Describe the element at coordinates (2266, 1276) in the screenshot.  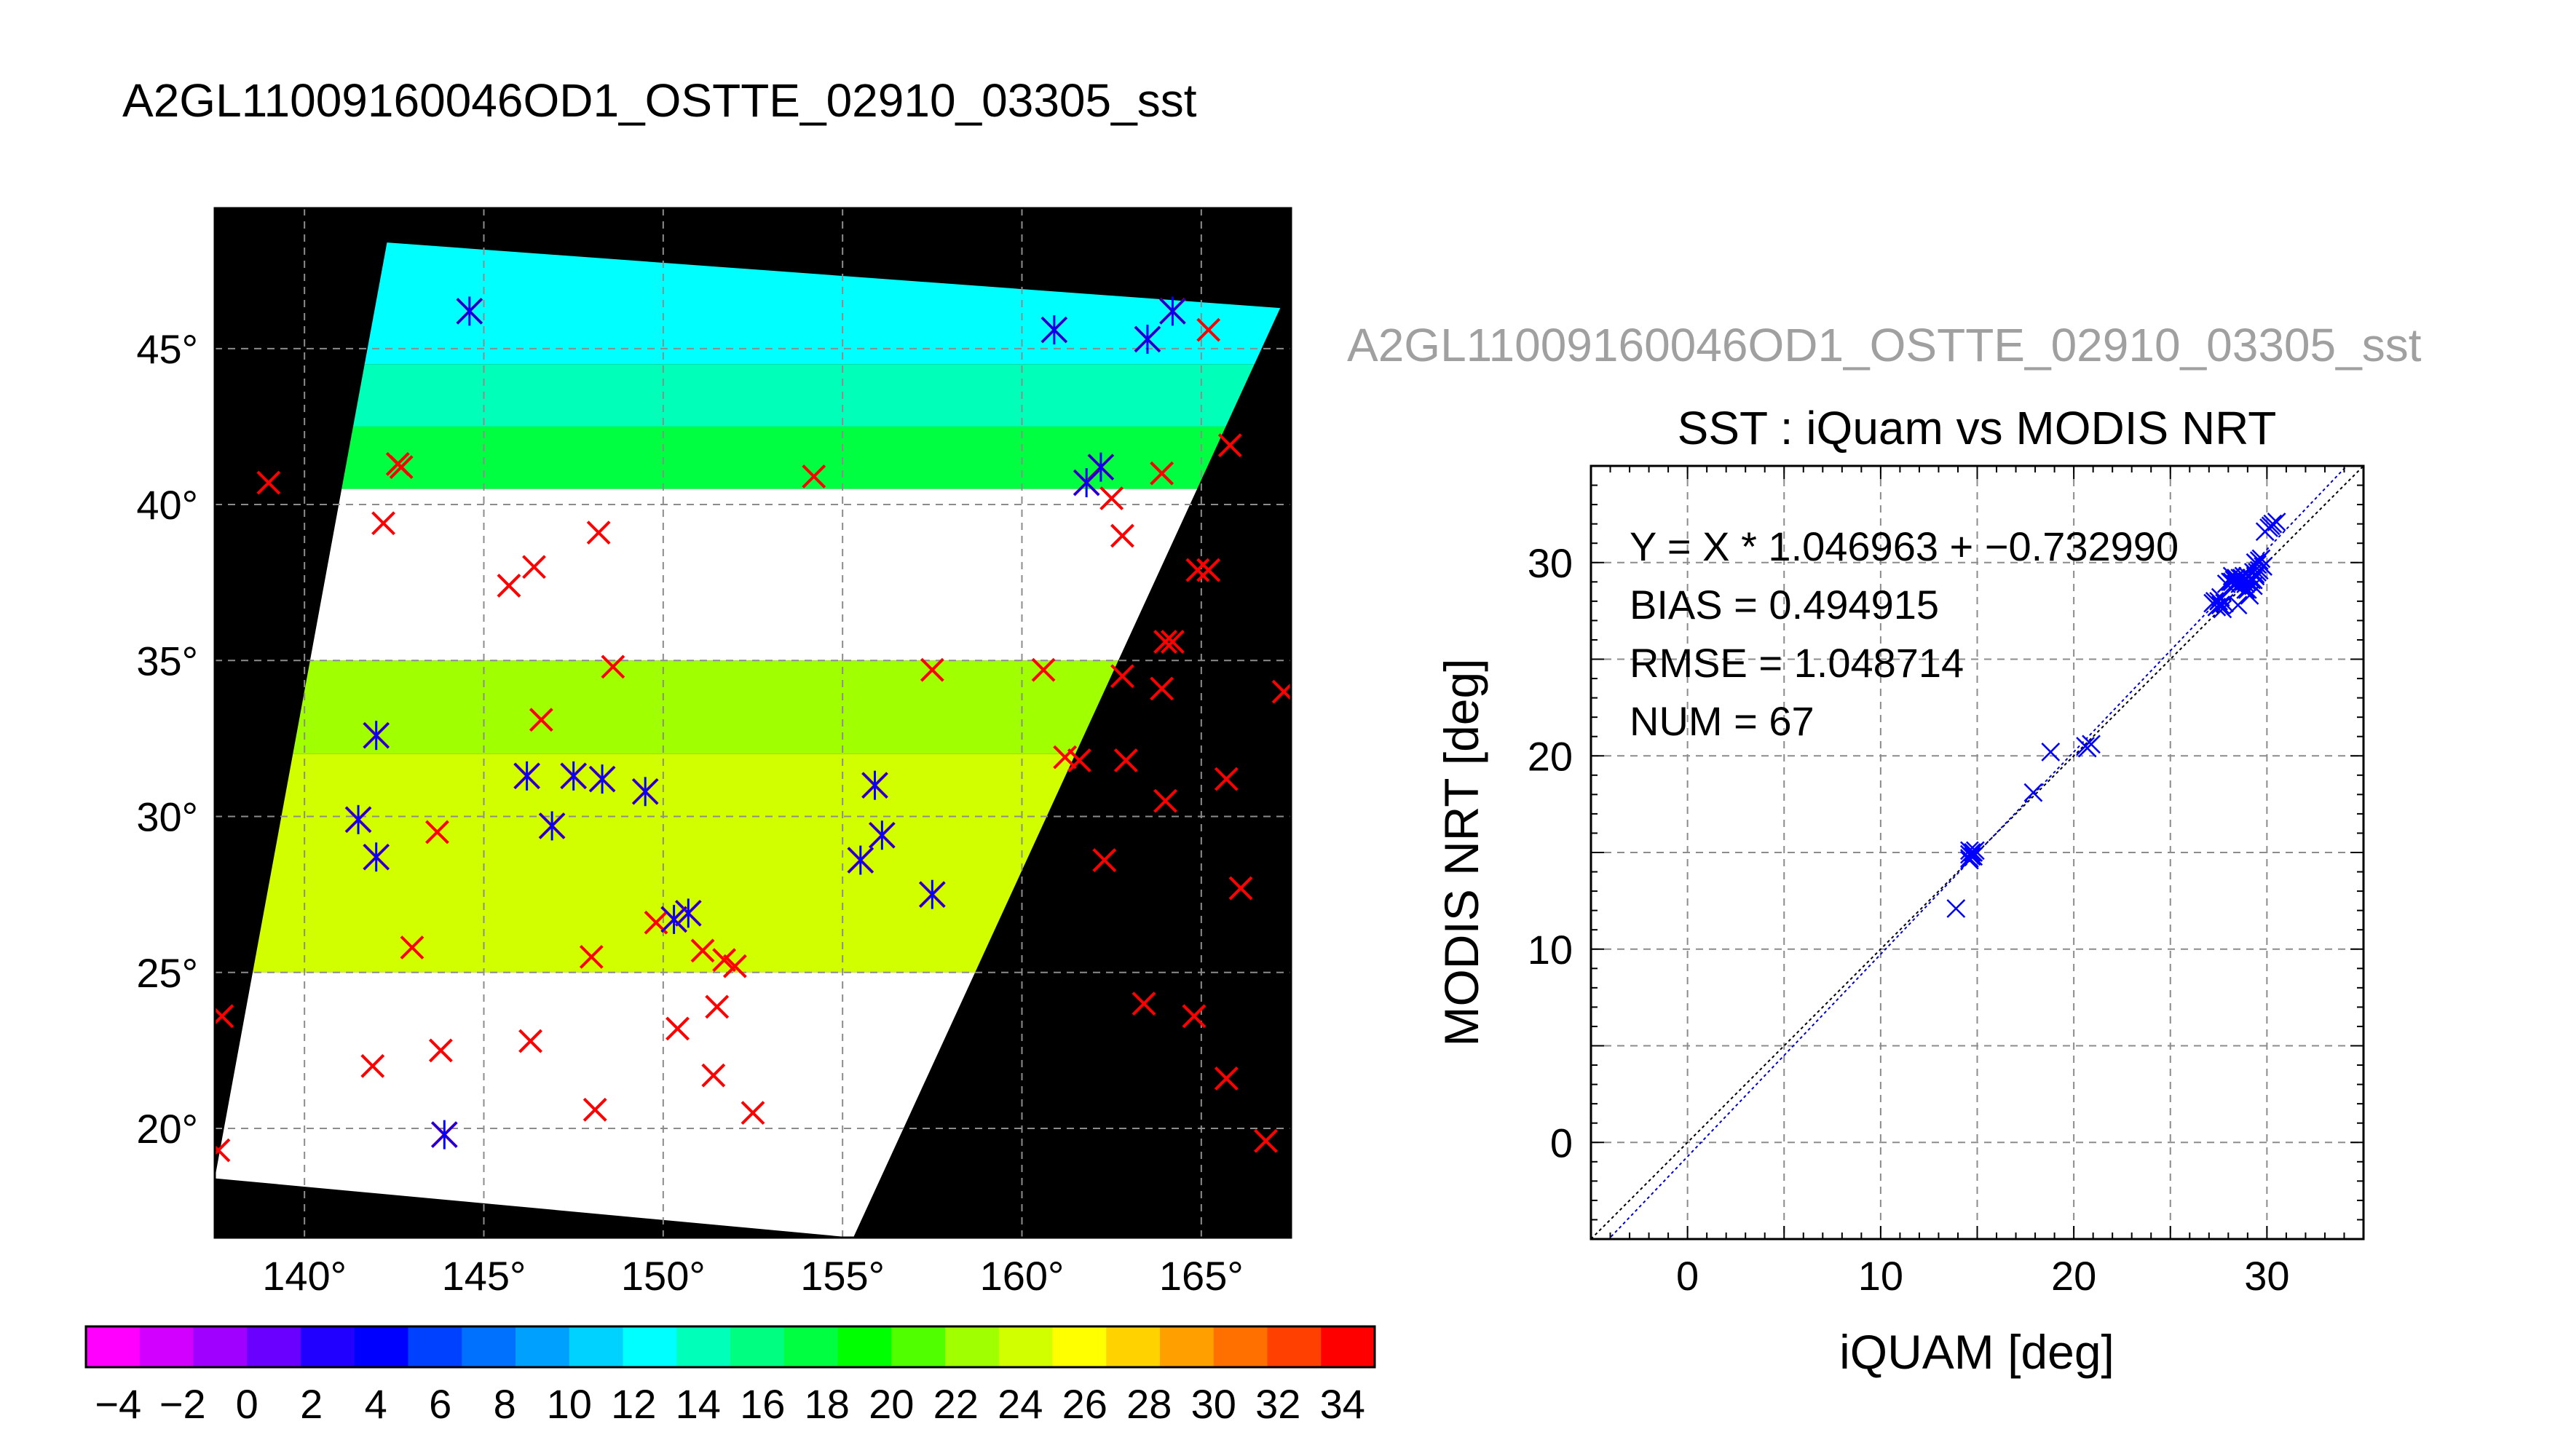
I see `scatter-x-tick-label: 30` at that location.